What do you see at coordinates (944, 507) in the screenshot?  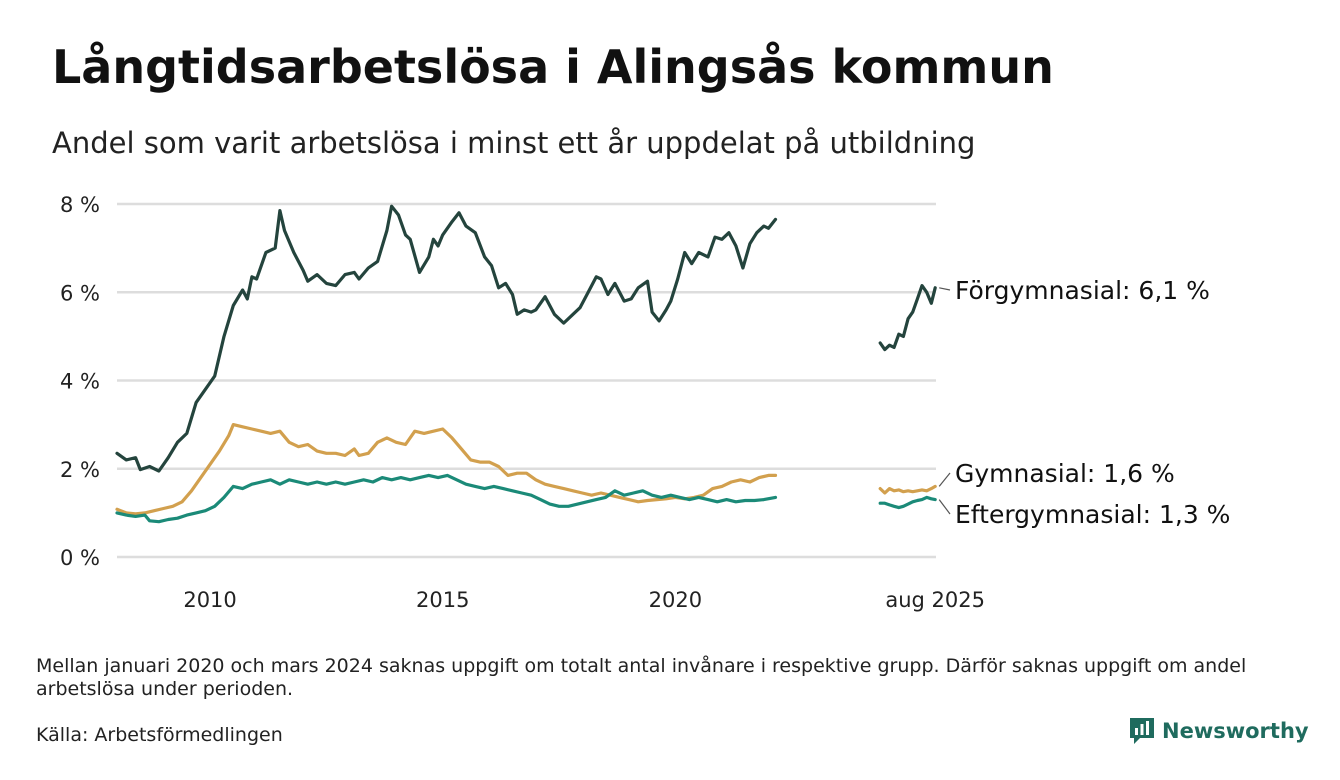 I see `end-label-leader-eftergymnasial` at bounding box center [944, 507].